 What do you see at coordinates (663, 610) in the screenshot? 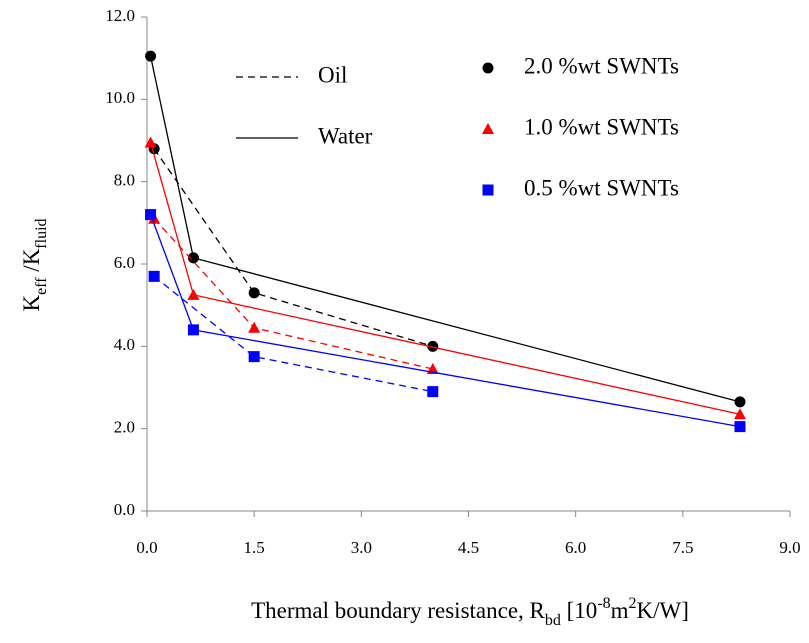
I see `x-axis-label-part: K/W]` at bounding box center [663, 610].